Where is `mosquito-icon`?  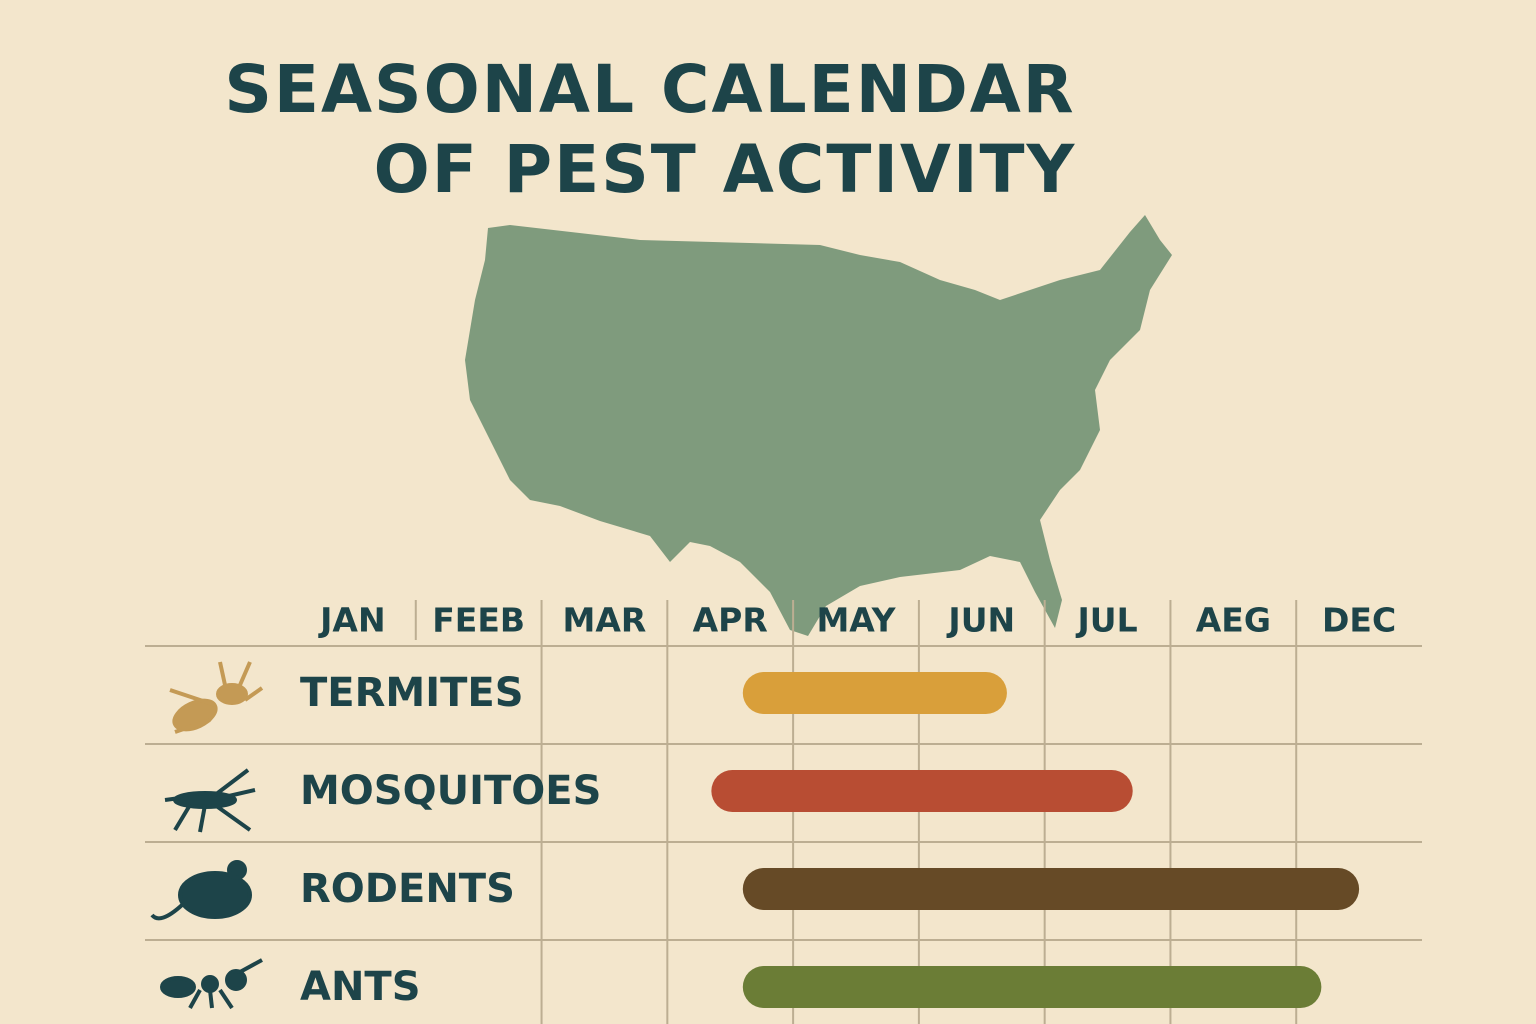 mosquito-icon is located at coordinates (210, 800).